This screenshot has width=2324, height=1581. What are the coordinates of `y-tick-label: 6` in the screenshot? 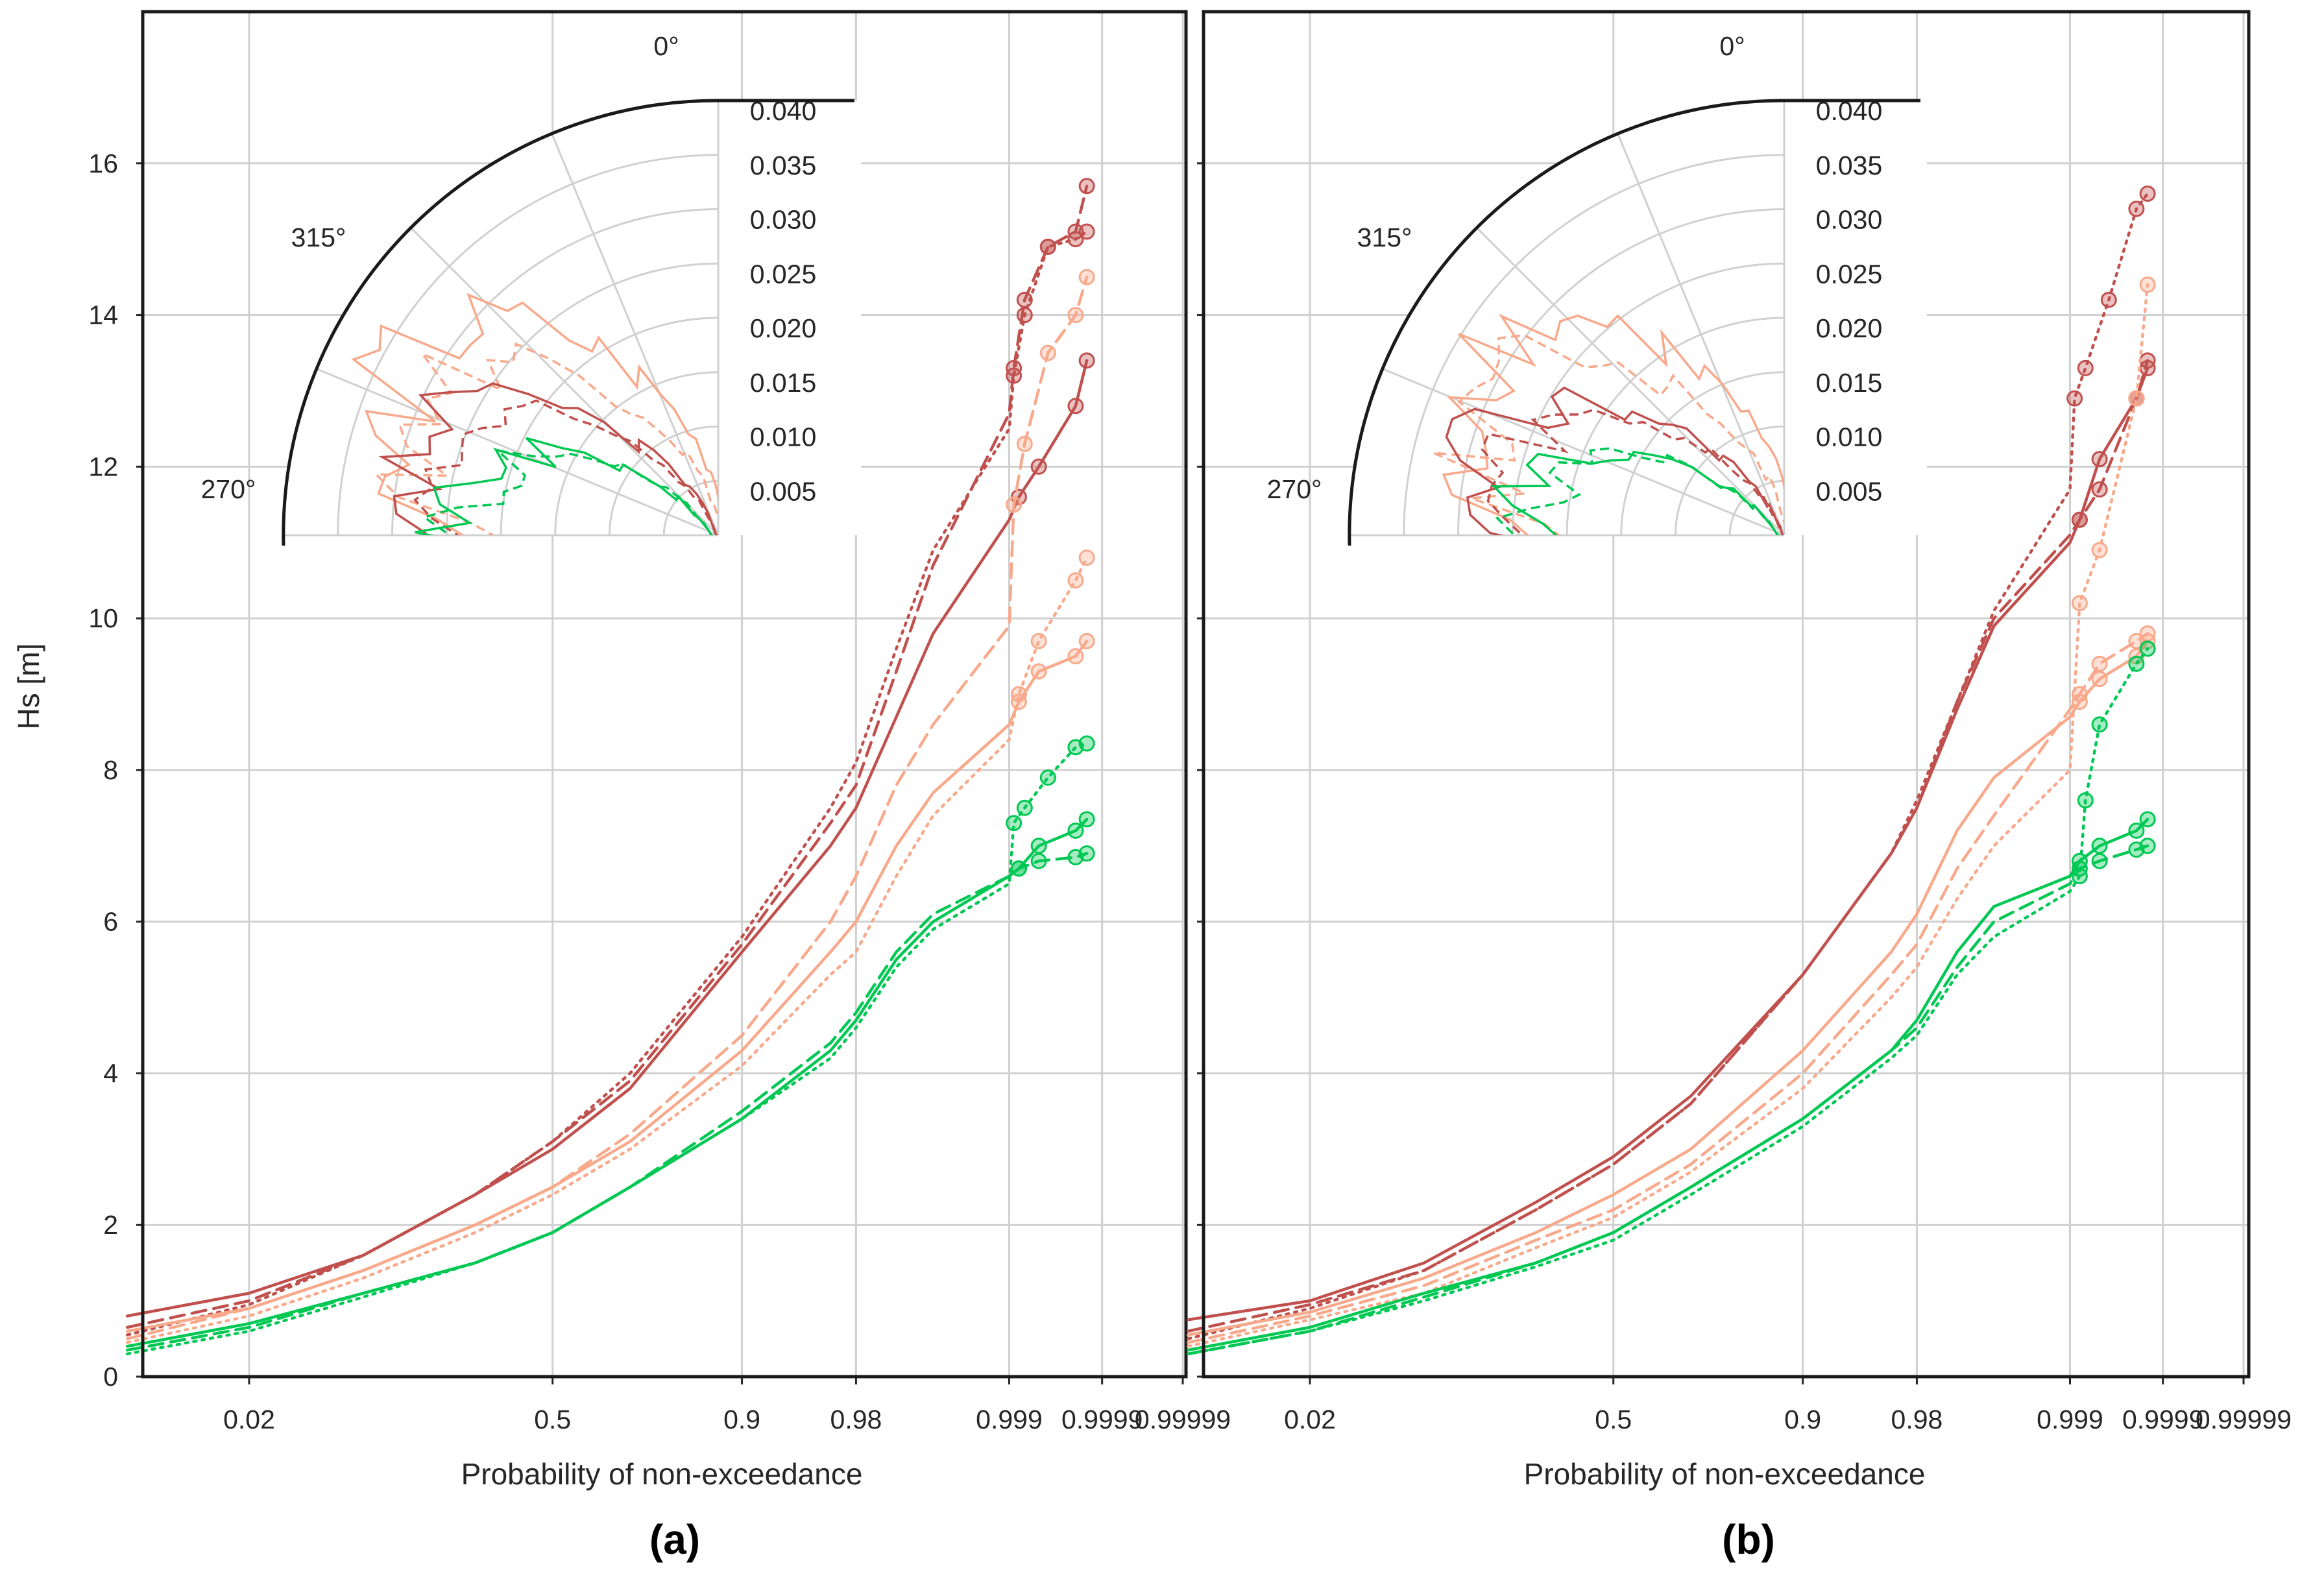 It's located at (111, 922).